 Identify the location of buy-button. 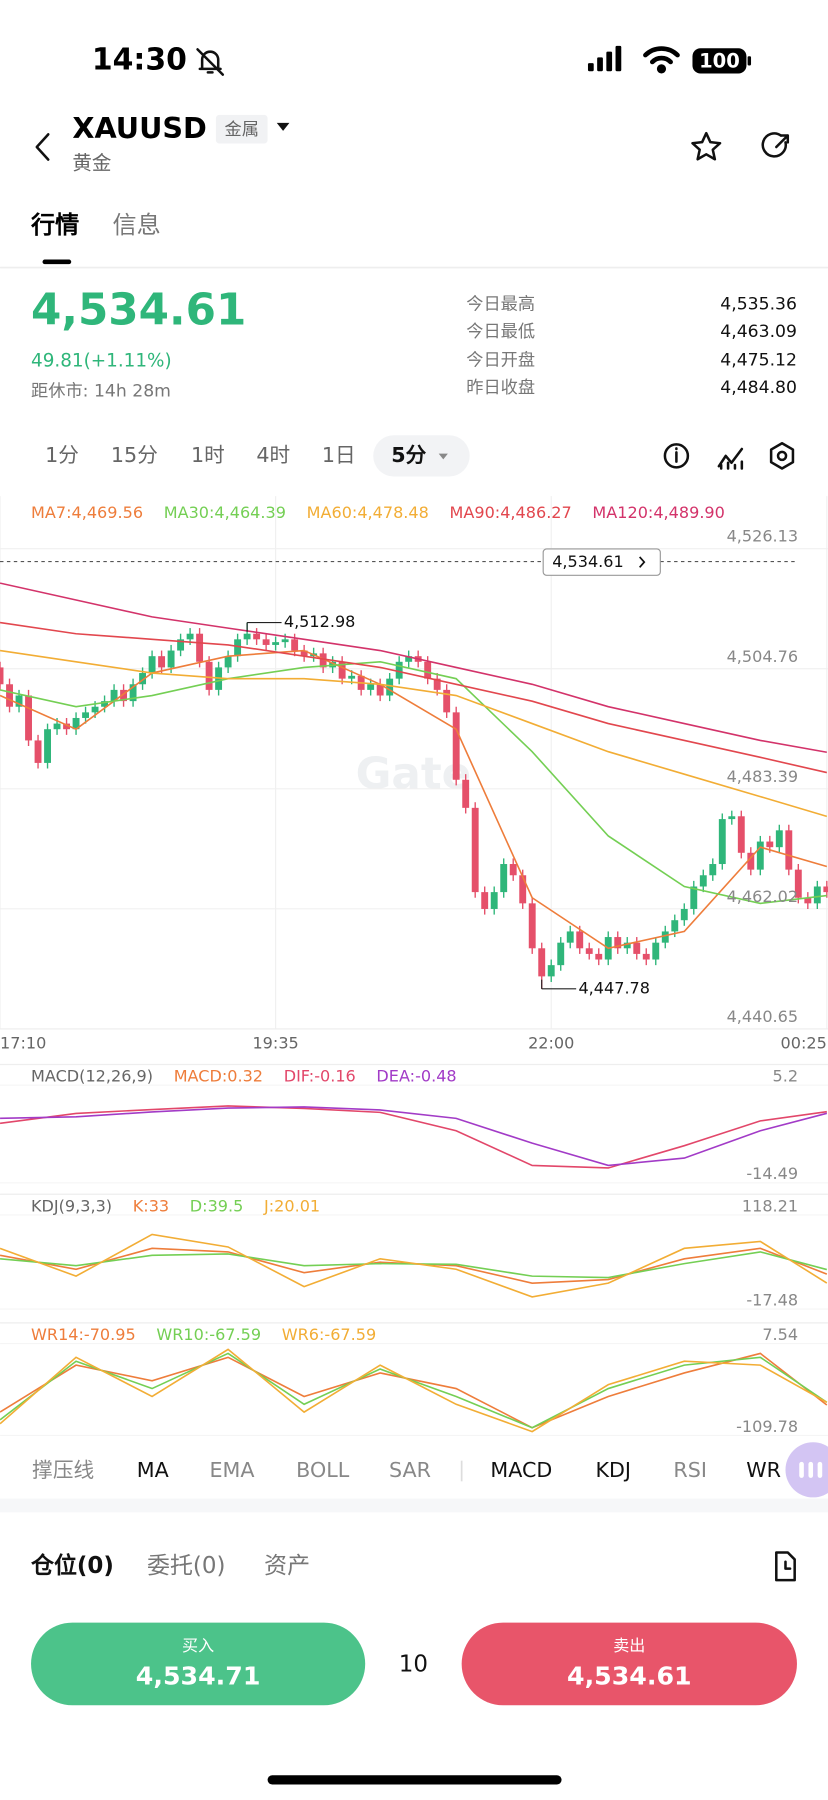
(198, 1664).